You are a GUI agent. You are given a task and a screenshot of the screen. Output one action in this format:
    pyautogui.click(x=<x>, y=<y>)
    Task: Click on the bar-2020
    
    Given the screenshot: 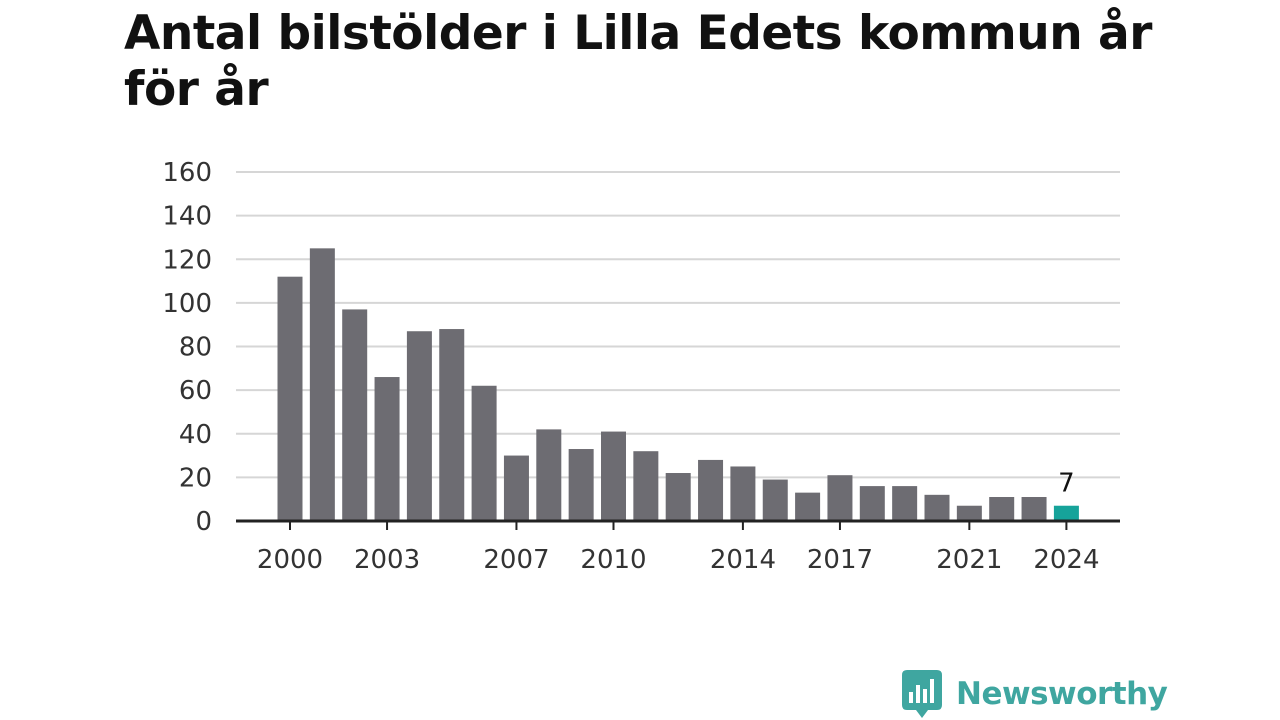 What is the action you would take?
    pyautogui.click(x=937, y=507)
    